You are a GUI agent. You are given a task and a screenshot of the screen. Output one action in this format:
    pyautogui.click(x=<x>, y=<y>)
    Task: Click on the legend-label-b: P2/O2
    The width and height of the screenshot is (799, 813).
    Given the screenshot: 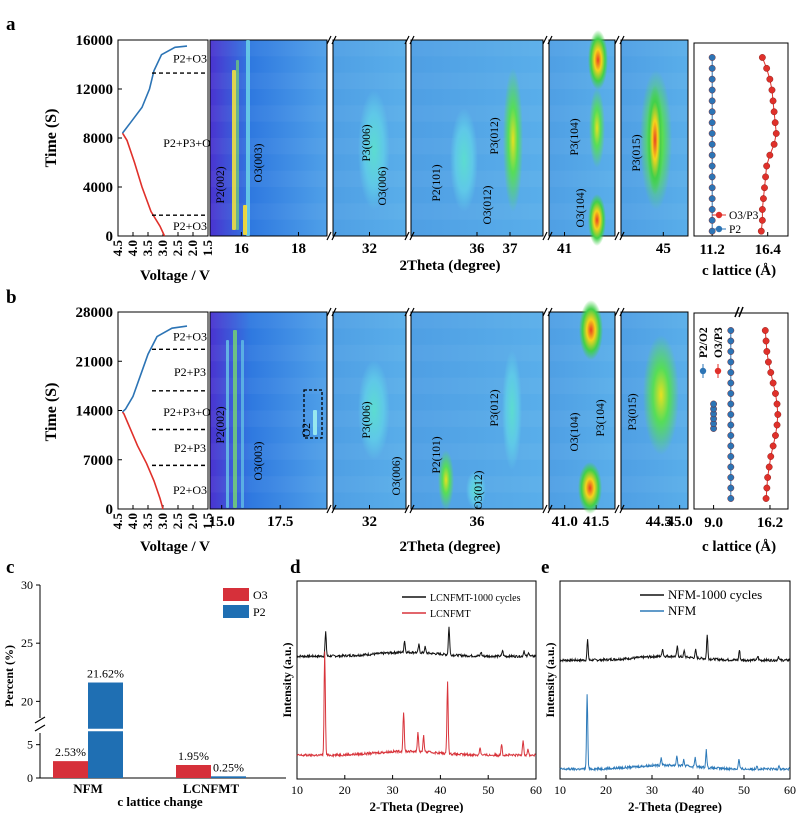 What is the action you would take?
    pyautogui.click(x=704, y=342)
    